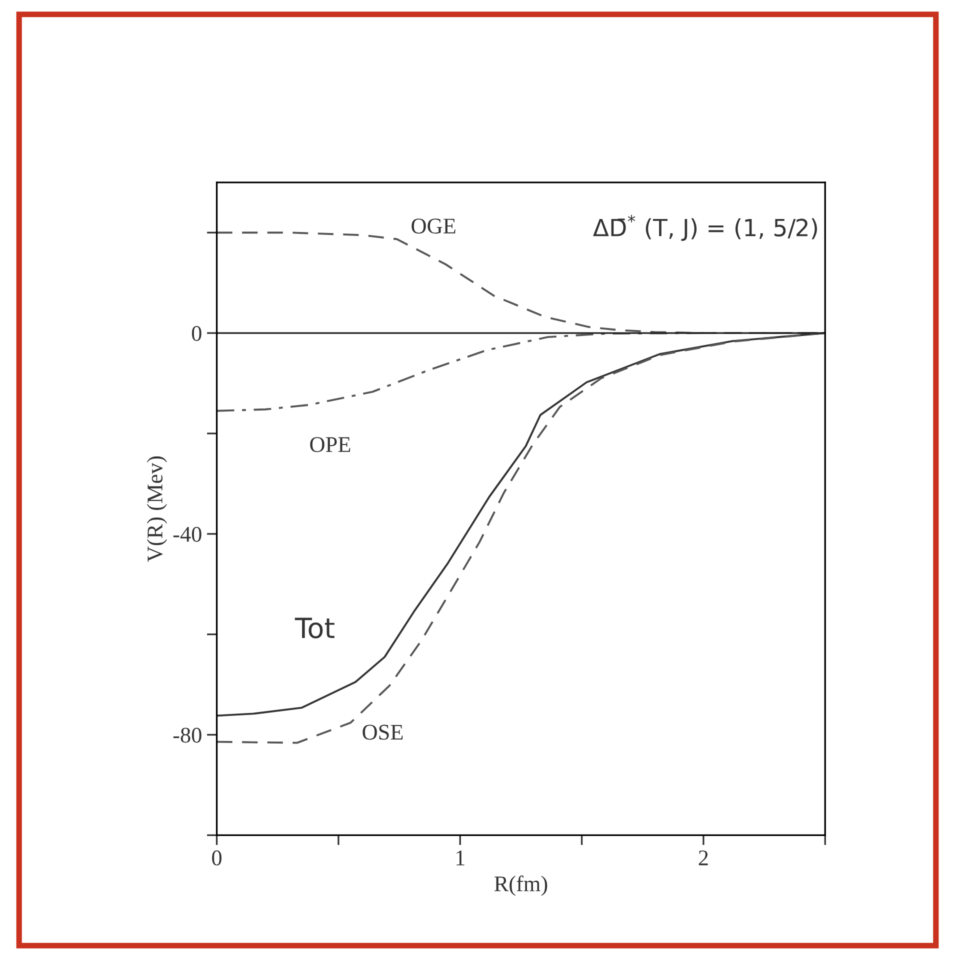 This screenshot has height=960, width=955. What do you see at coordinates (705, 227) in the screenshot?
I see `annotation: ΔD̄$^{*}$ (T, J) = (1, 5/2)` at bounding box center [705, 227].